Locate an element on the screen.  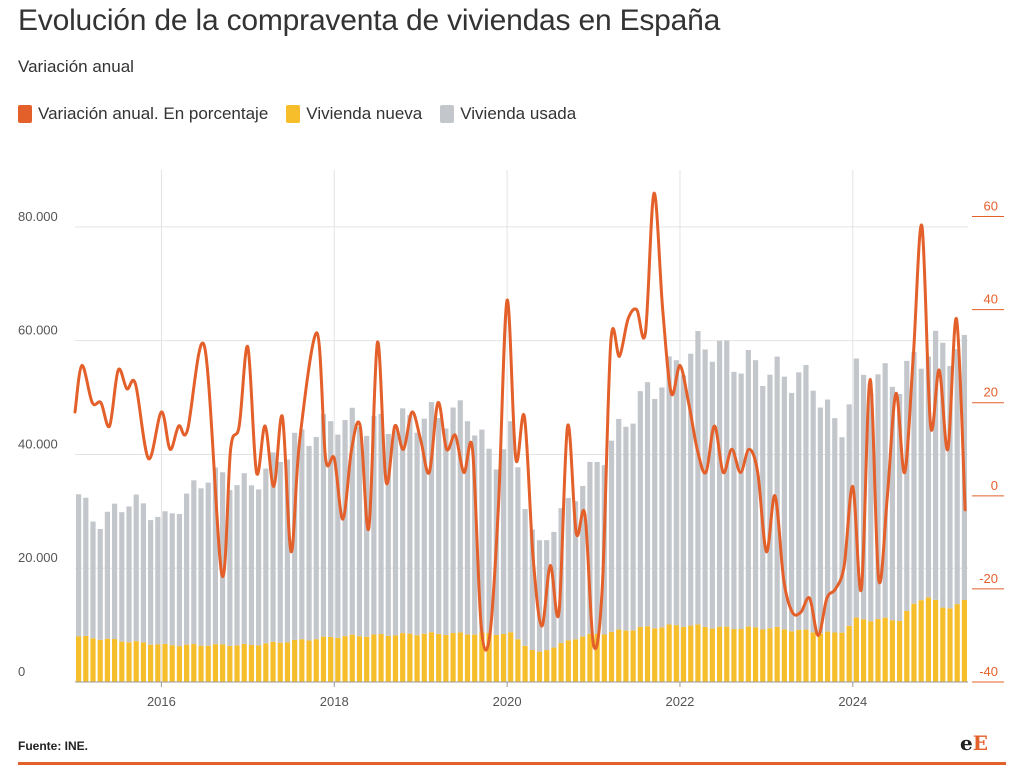
x-tick-label: 2018 is located at coordinates (334, 701).